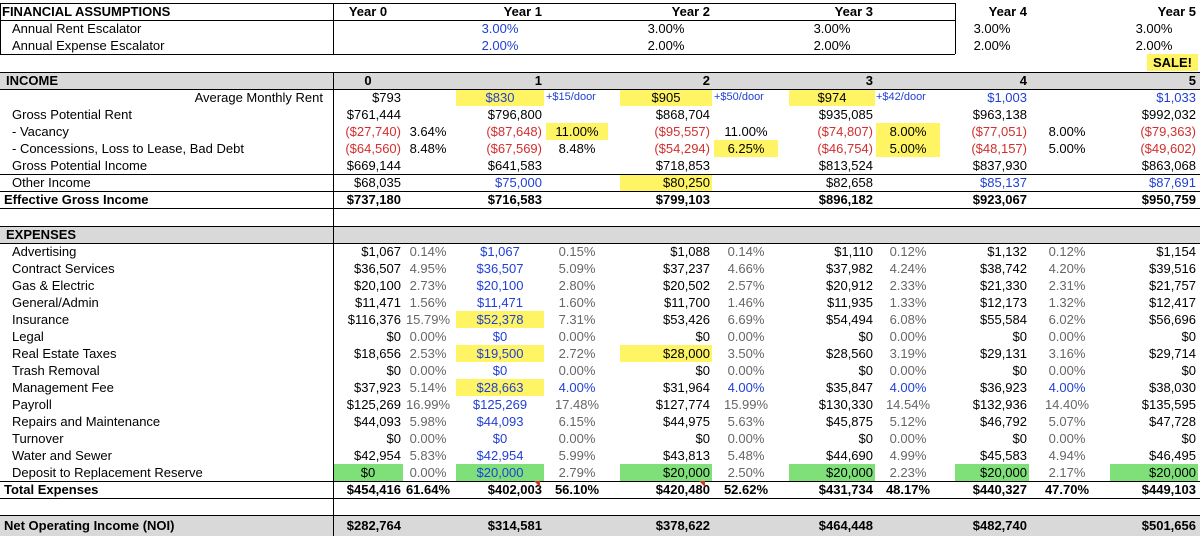 This screenshot has width=1200, height=536. What do you see at coordinates (1172, 319) in the screenshot?
I see `expense-value-year-5: $56,696` at bounding box center [1172, 319].